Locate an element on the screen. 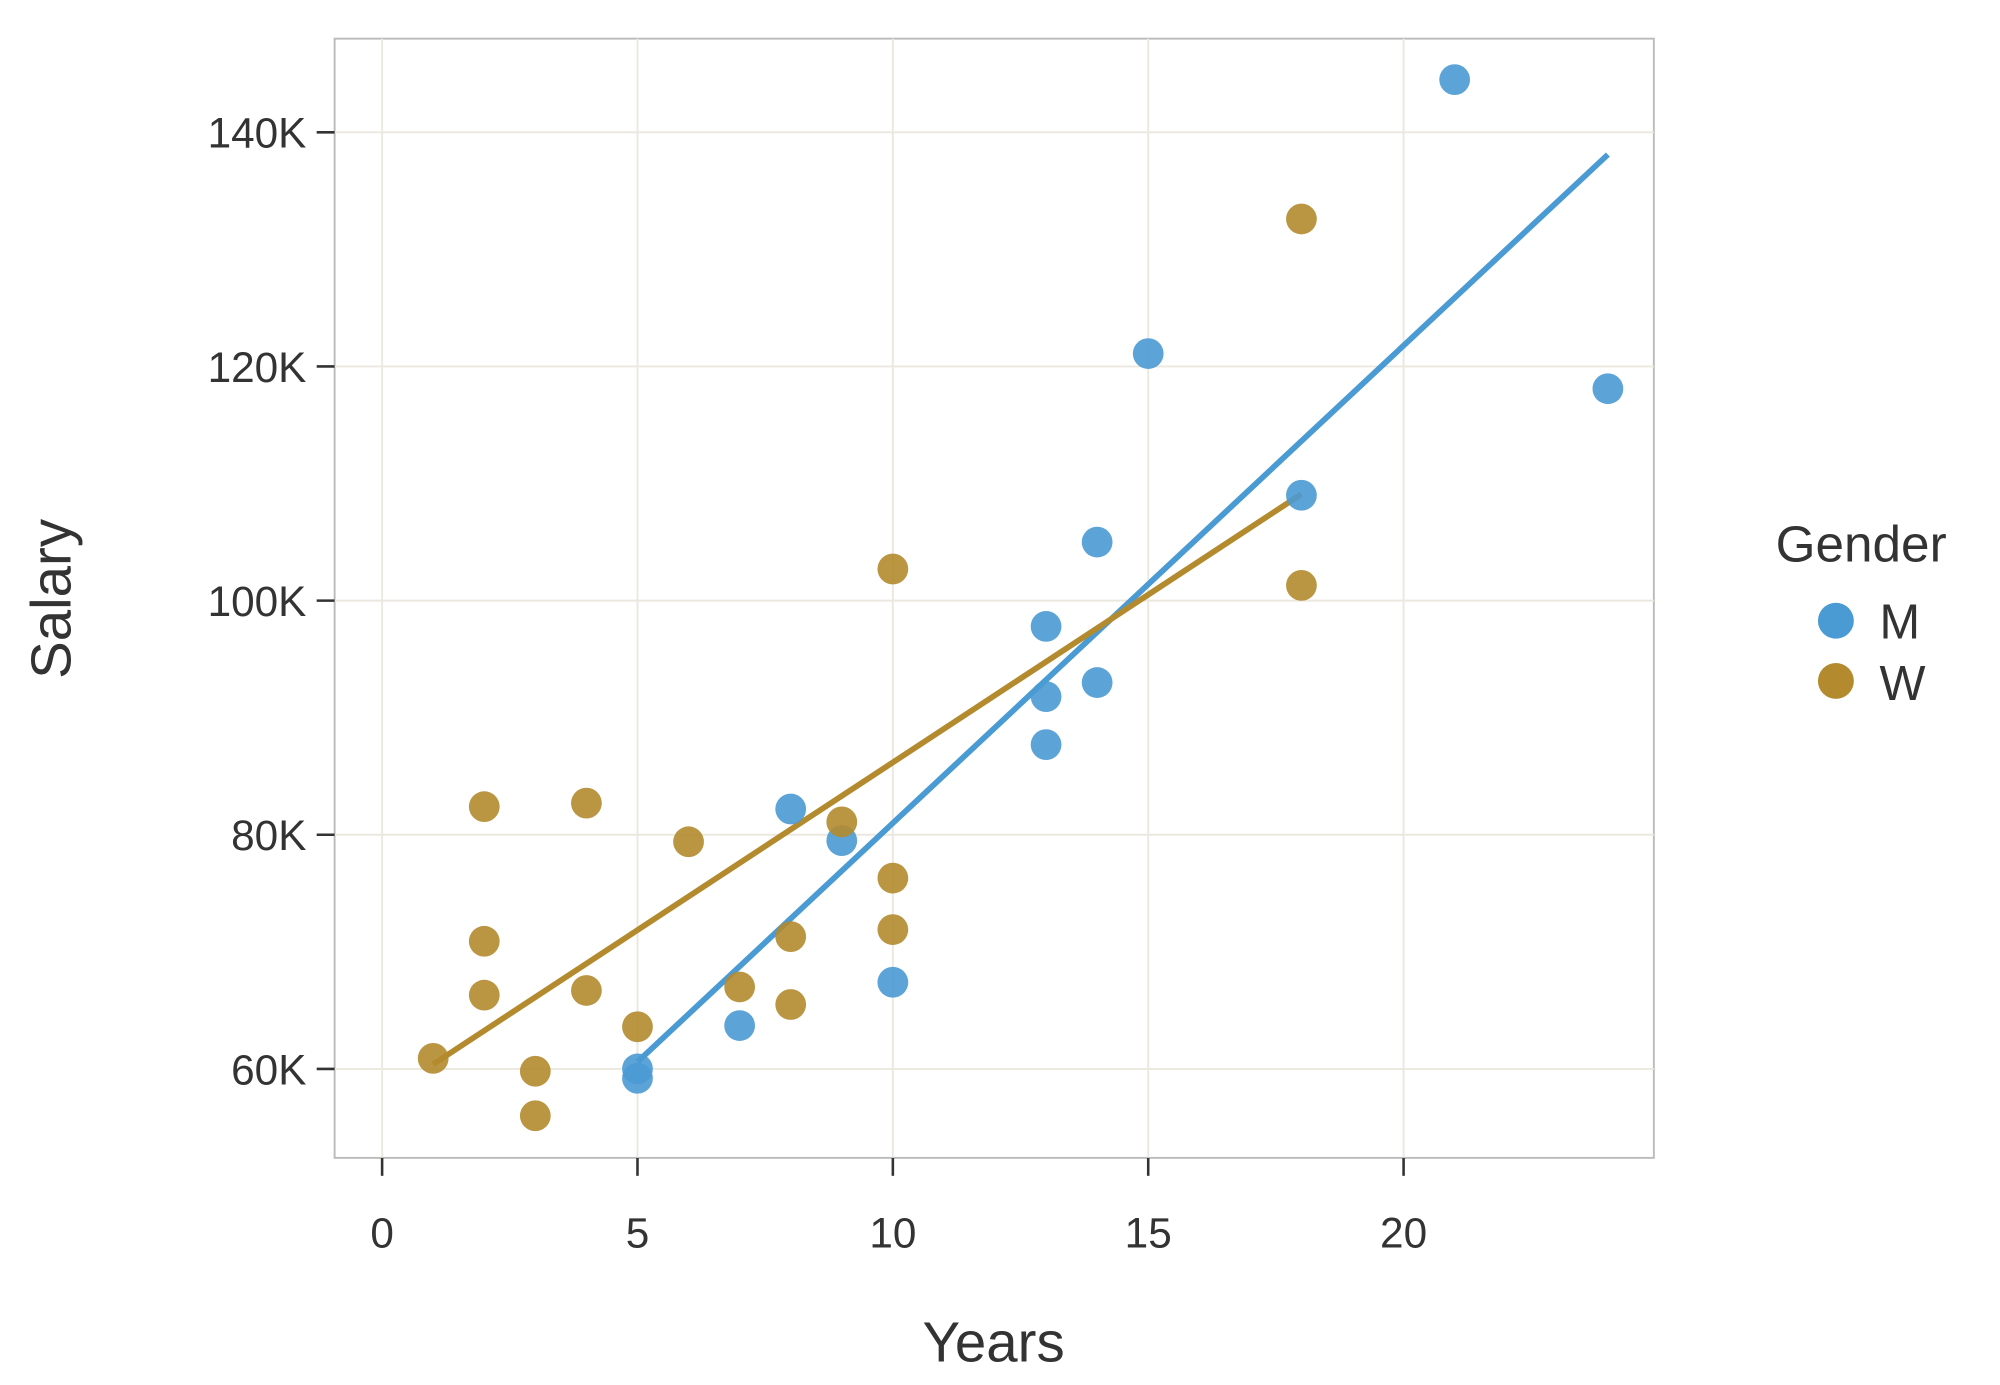  legend-marker-m is located at coordinates (1835, 620).